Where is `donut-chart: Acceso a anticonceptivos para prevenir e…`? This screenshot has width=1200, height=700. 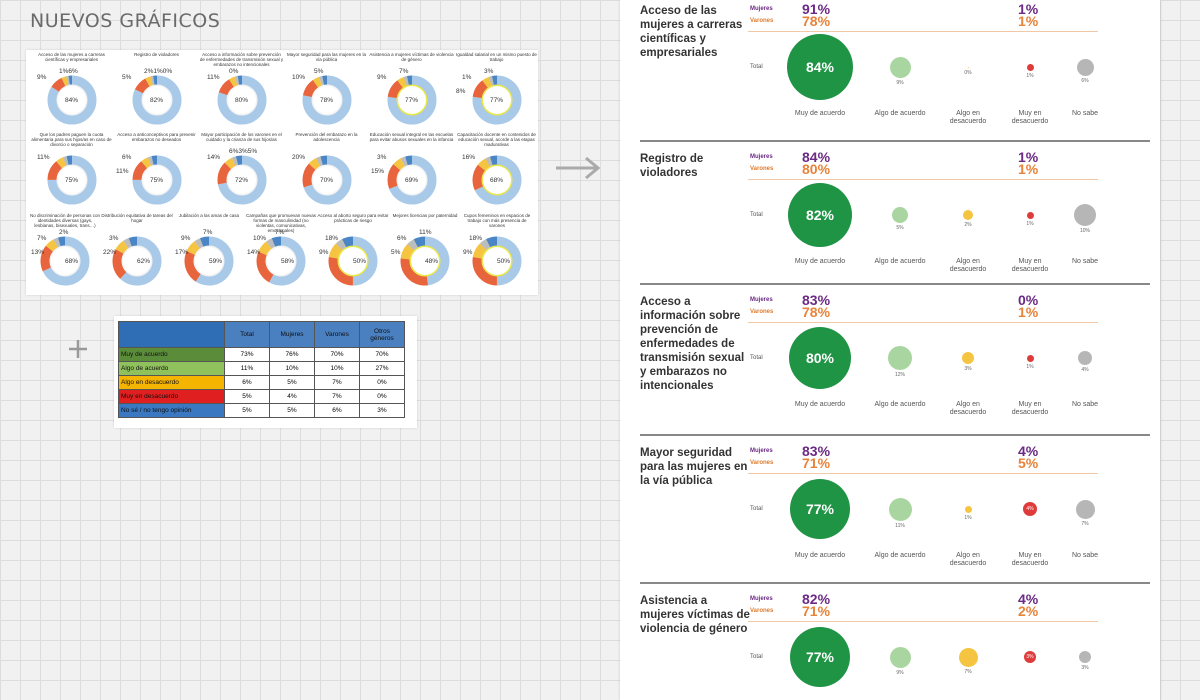
donut-chart: Acceso a anticonceptivos para prevenir e… is located at coordinates (156, 173).